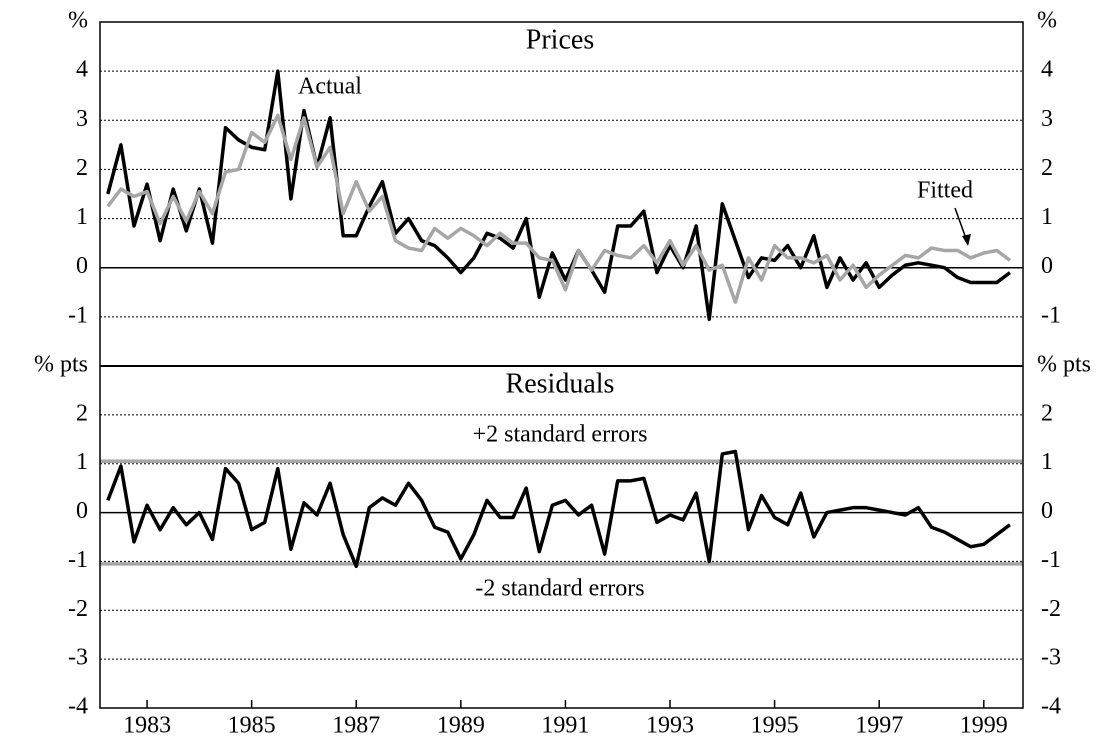 The height and width of the screenshot is (747, 1114). Describe the element at coordinates (356, 726) in the screenshot. I see `x-tick-label: 1987` at that location.